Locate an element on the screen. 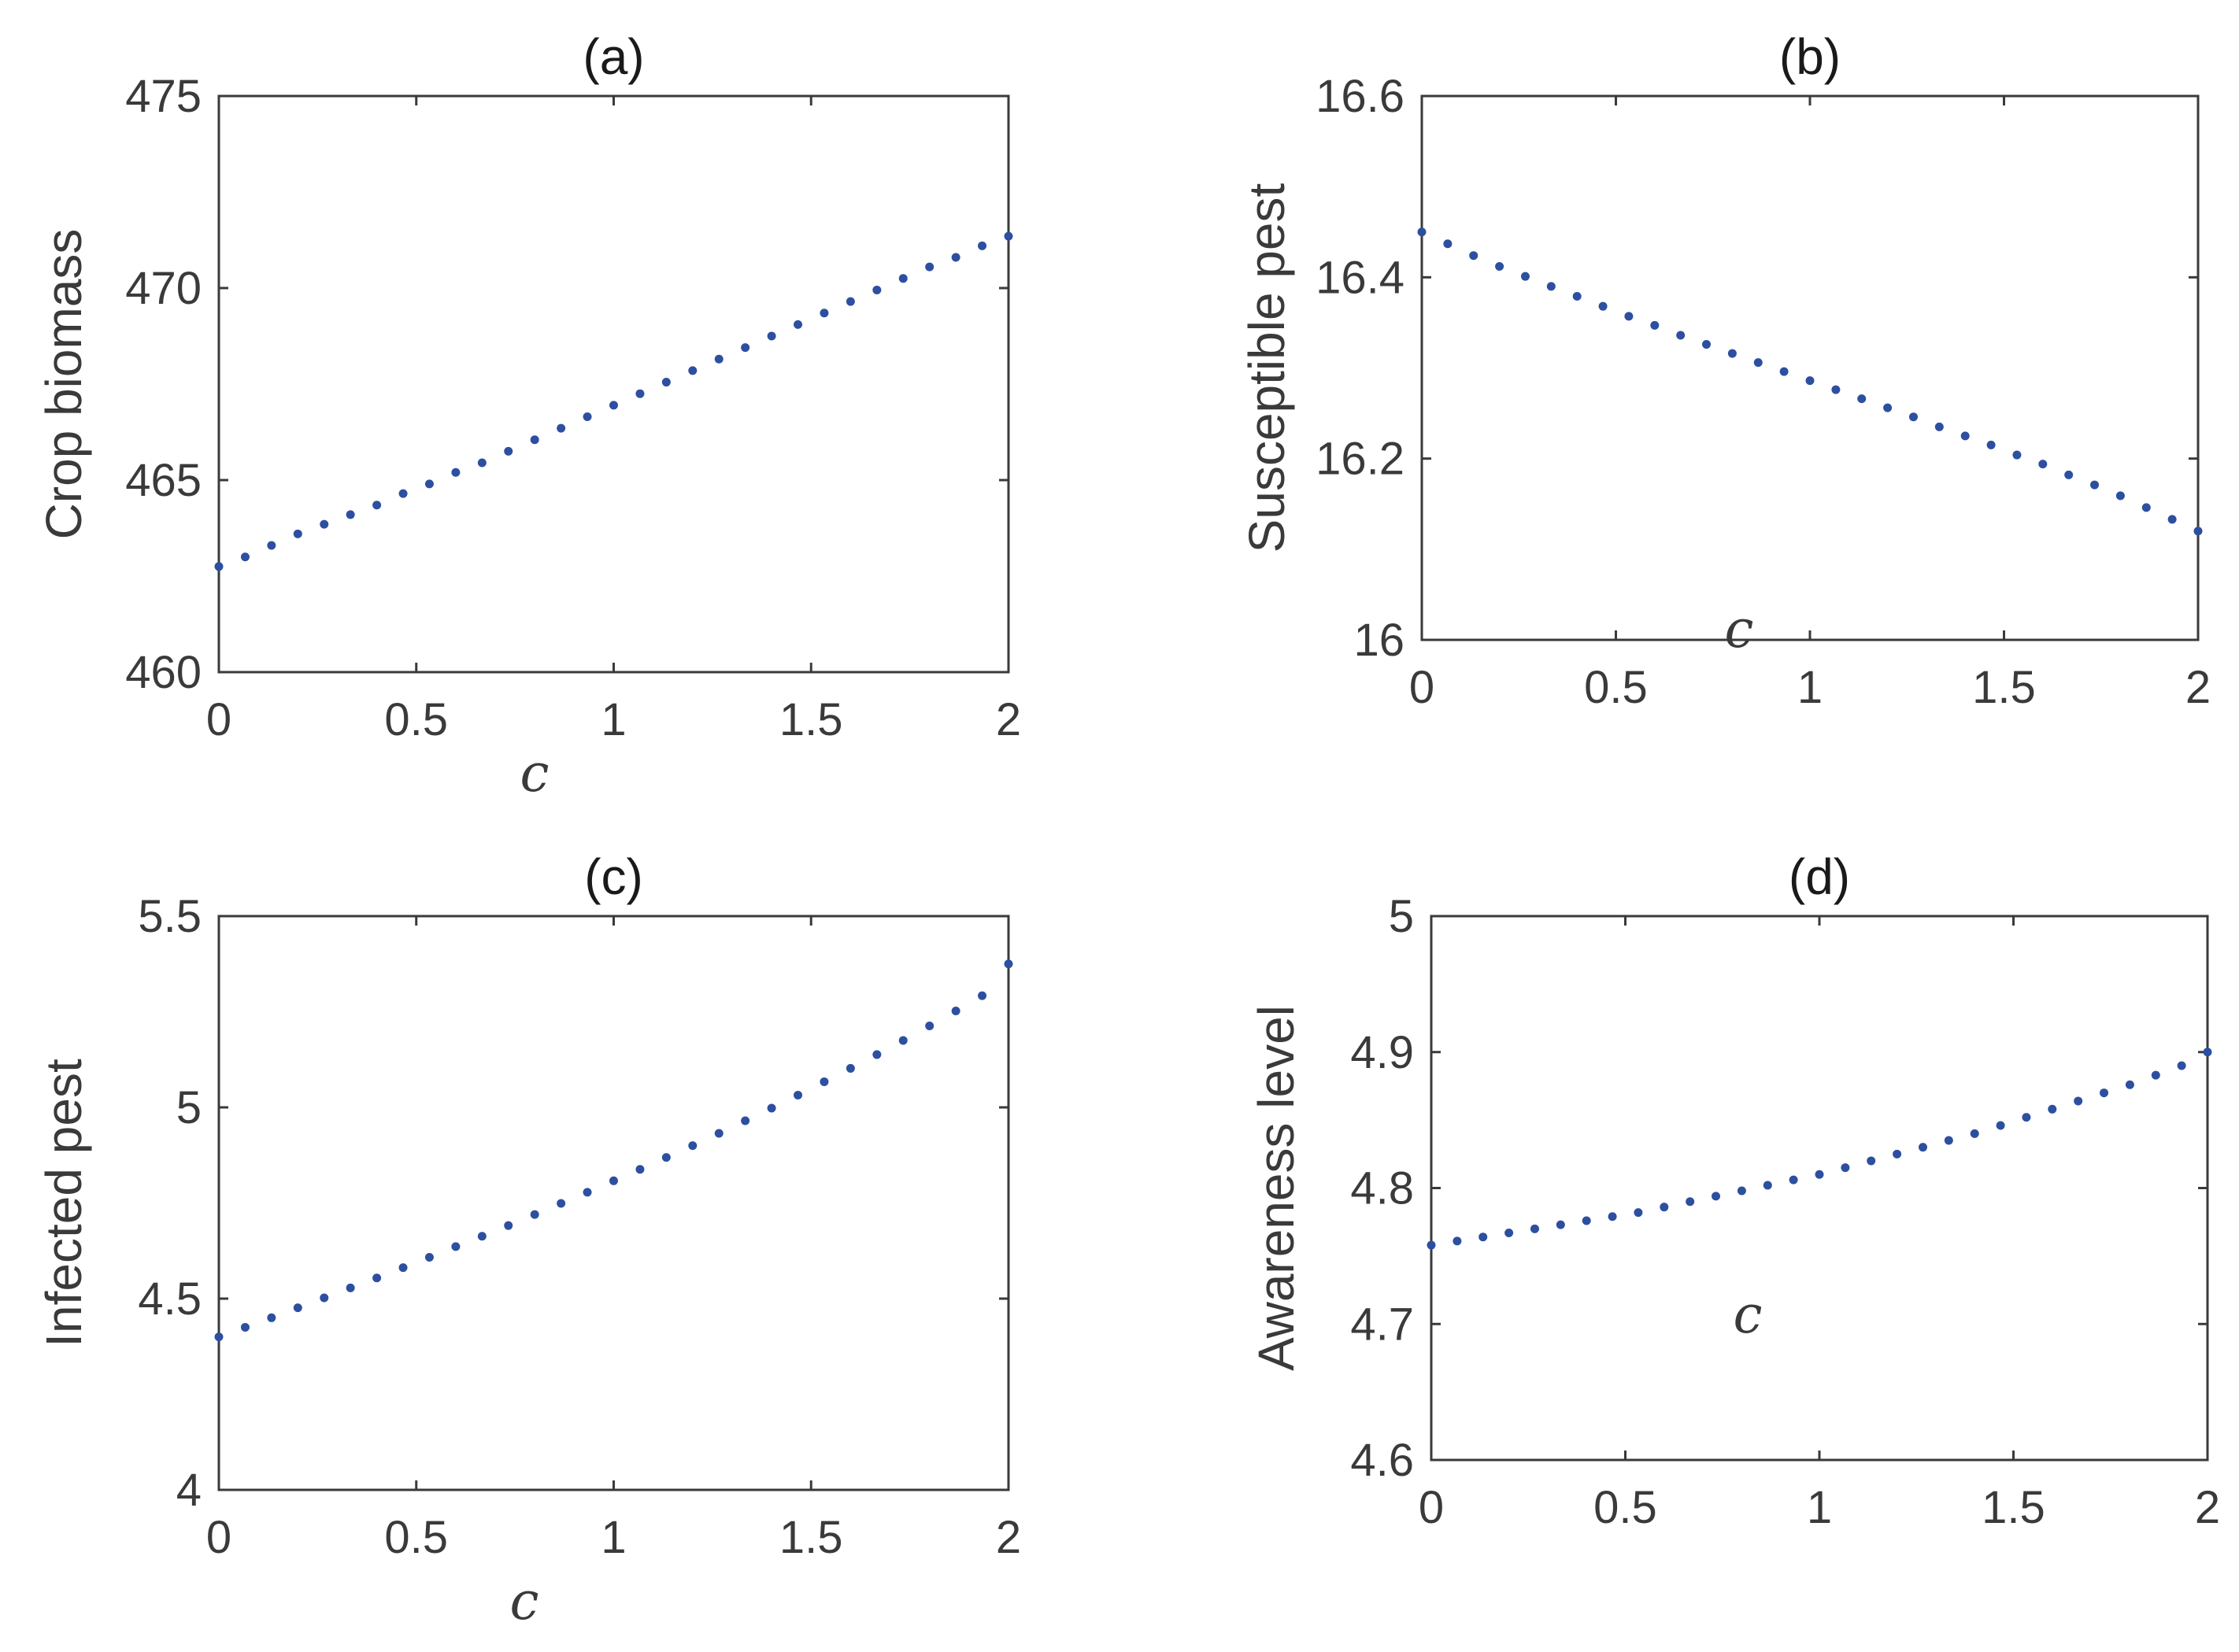  y-tick-label: 5.5 is located at coordinates (170, 917).